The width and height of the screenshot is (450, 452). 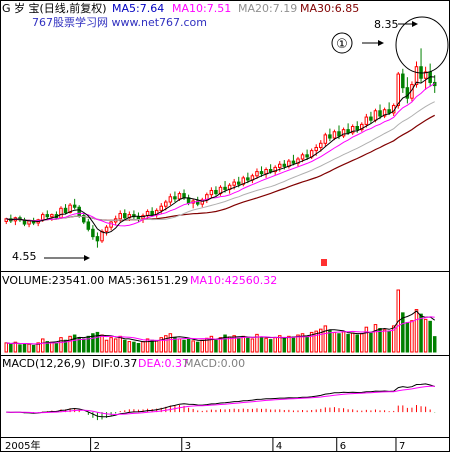 What do you see at coordinates (402, 446) in the screenshot?
I see `x-axis-tick-label: 7` at bounding box center [402, 446].